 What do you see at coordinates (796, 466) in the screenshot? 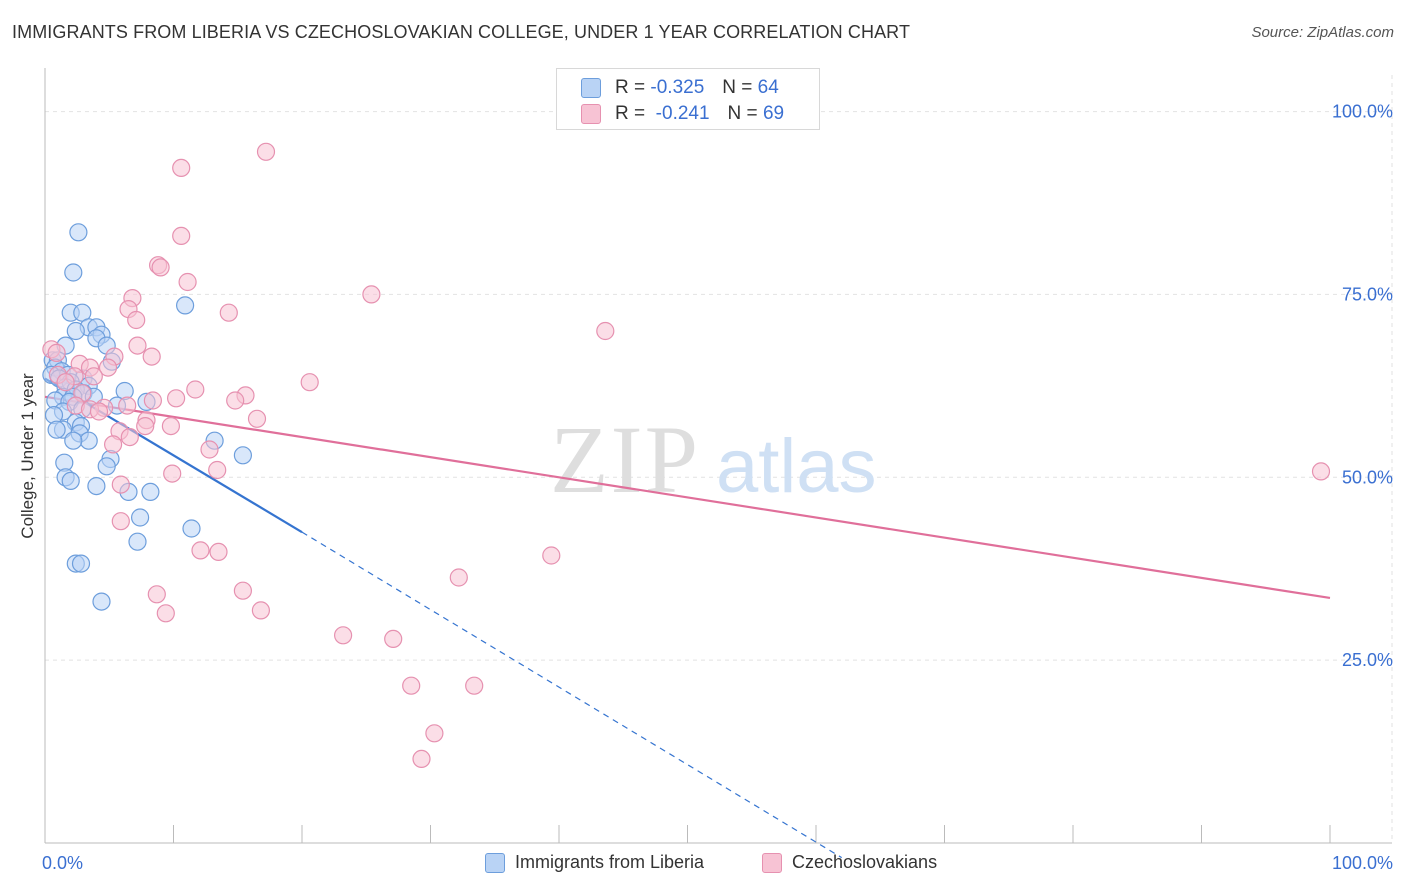
I see `watermark-atlas-text: atlas` at bounding box center [796, 466].